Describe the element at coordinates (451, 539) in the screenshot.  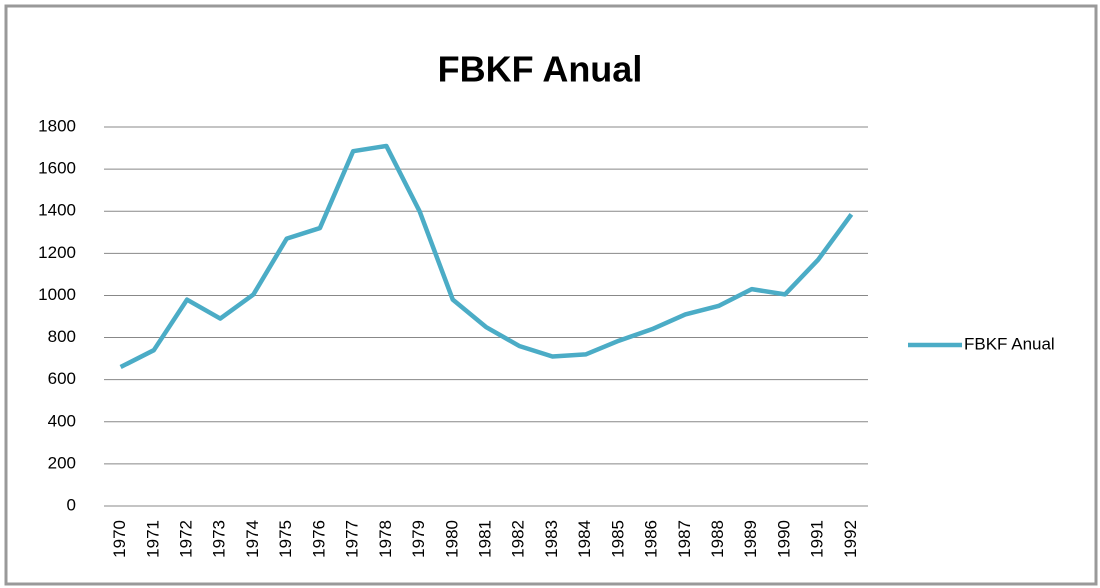
I see `x-tick-label: 1980` at that location.